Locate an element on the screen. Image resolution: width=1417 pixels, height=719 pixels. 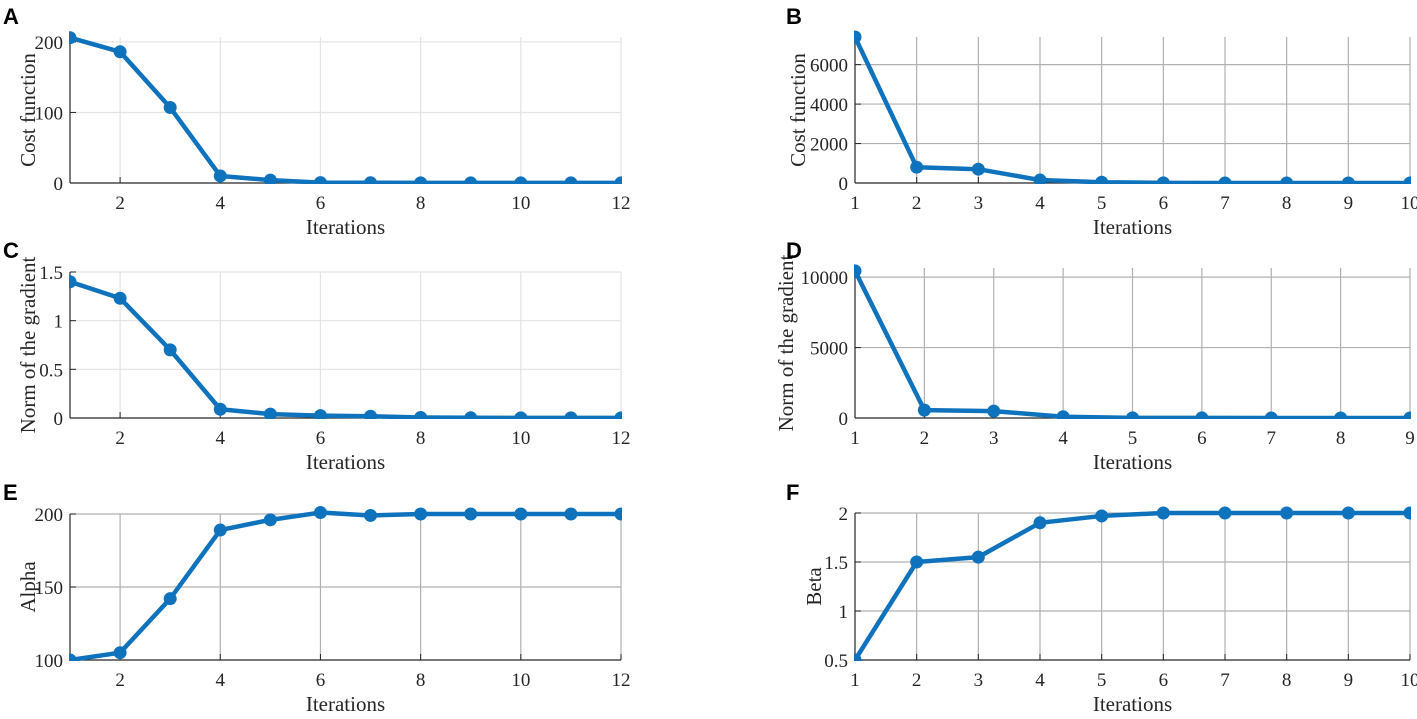
y-axis-label: Norm of the gradient is located at coordinates (786, 342).